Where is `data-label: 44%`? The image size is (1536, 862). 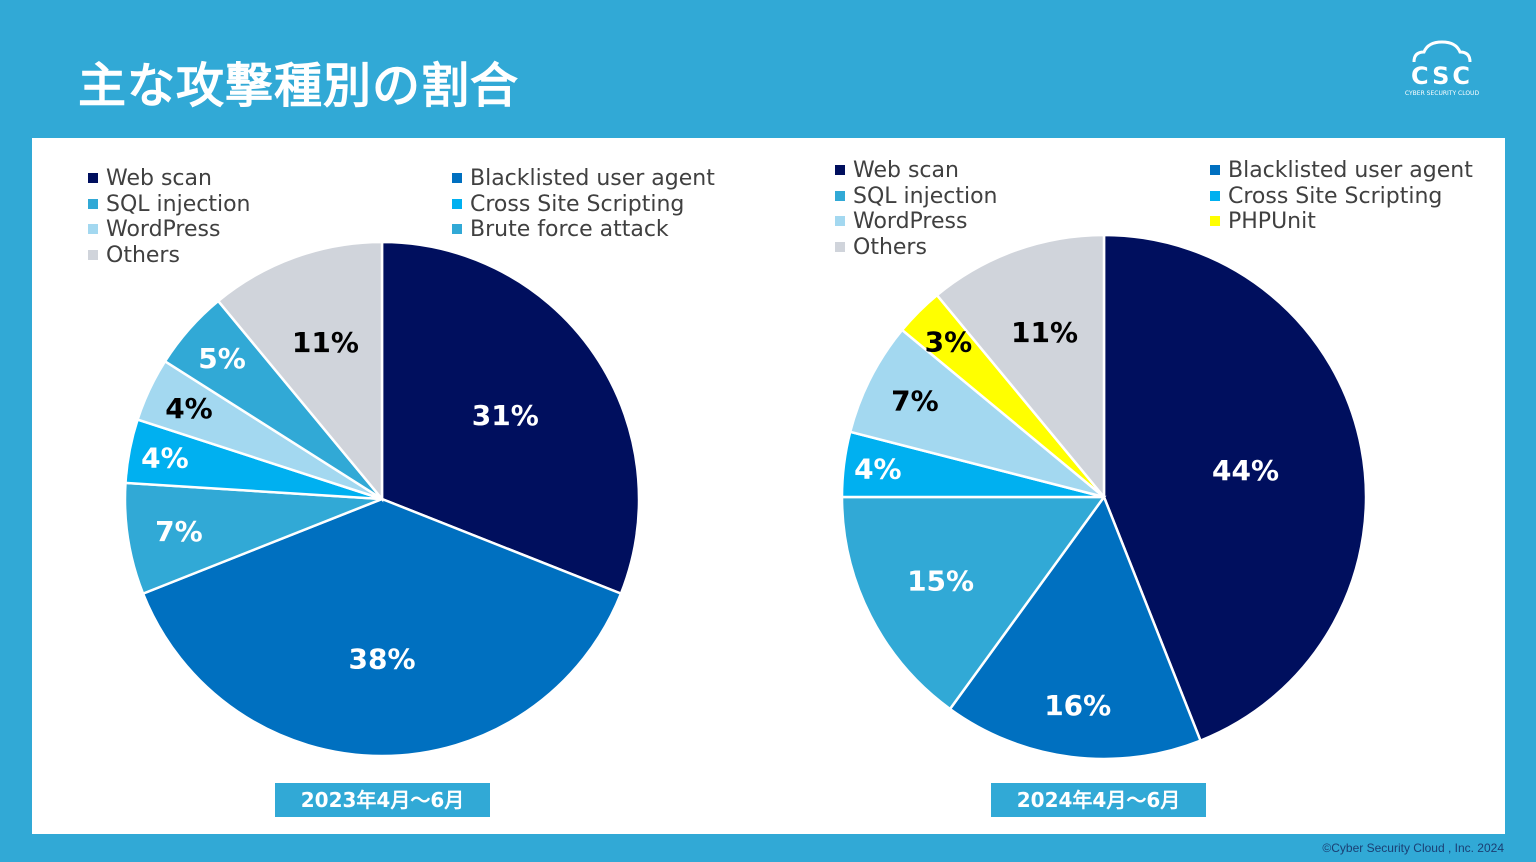
data-label: 44% is located at coordinates (1245, 470).